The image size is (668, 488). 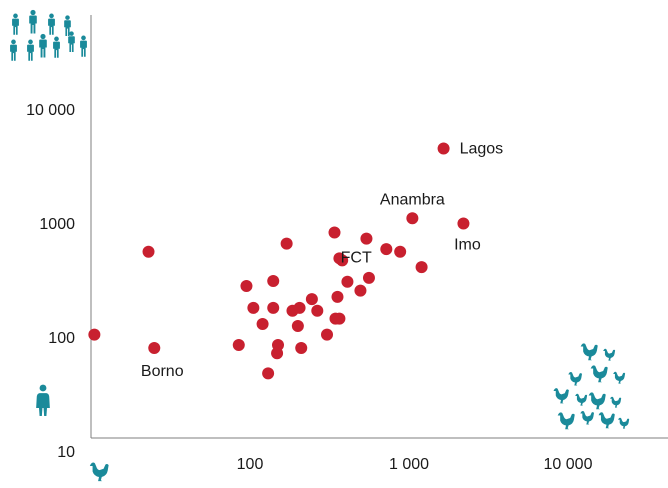 What do you see at coordinates (409, 464) in the screenshot?
I see `x-tick-label: 1 000` at bounding box center [409, 464].